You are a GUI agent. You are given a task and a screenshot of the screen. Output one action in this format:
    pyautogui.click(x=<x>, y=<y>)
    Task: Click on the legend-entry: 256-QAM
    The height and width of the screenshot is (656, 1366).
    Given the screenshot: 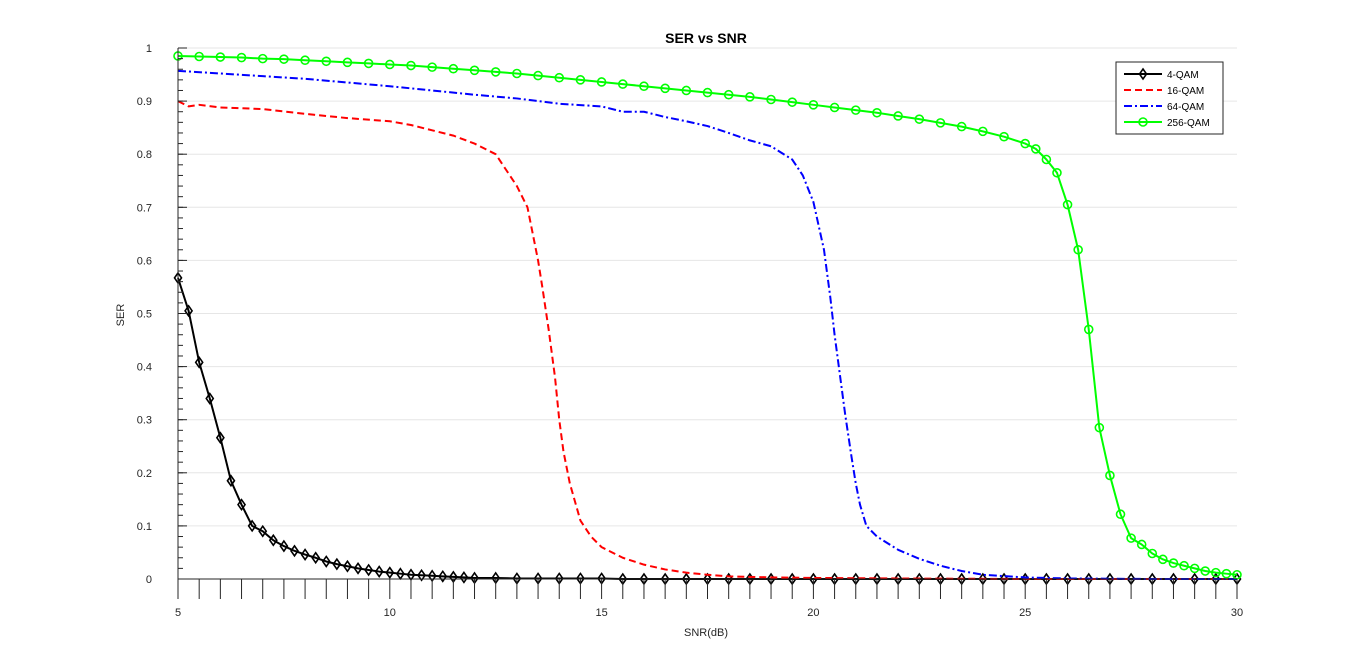 What is the action you would take?
    pyautogui.click(x=1167, y=123)
    